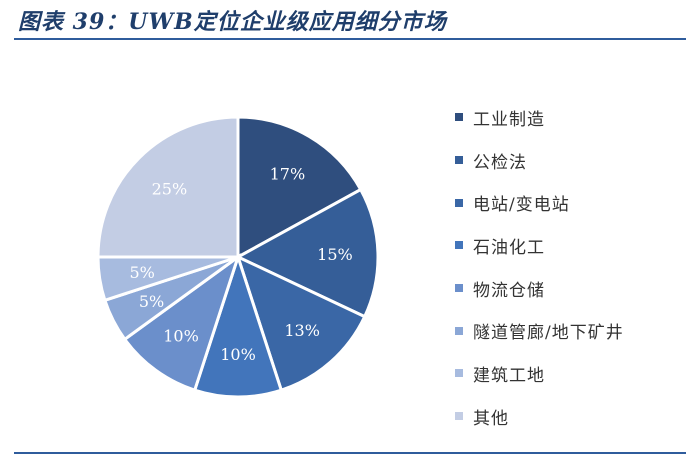 The width and height of the screenshot is (700, 458). What do you see at coordinates (302, 330) in the screenshot?
I see `slice-label-2: 13%` at bounding box center [302, 330].